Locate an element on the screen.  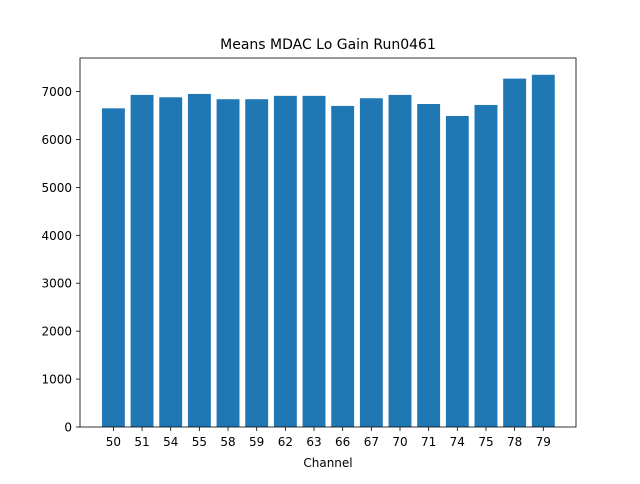
x-tick-label: 50 is located at coordinates (113, 442).